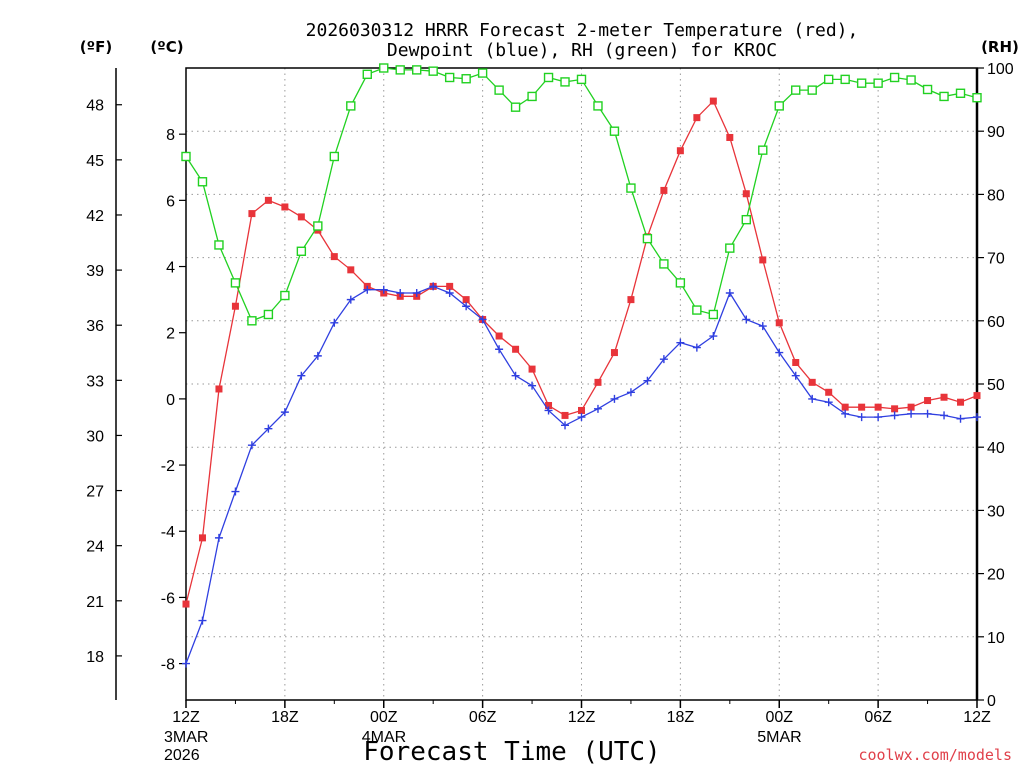 Image resolution: width=1024 pixels, height=768 pixels. Describe the element at coordinates (935, 755) in the screenshot. I see `credit-text: coolwx.com/models` at that location.